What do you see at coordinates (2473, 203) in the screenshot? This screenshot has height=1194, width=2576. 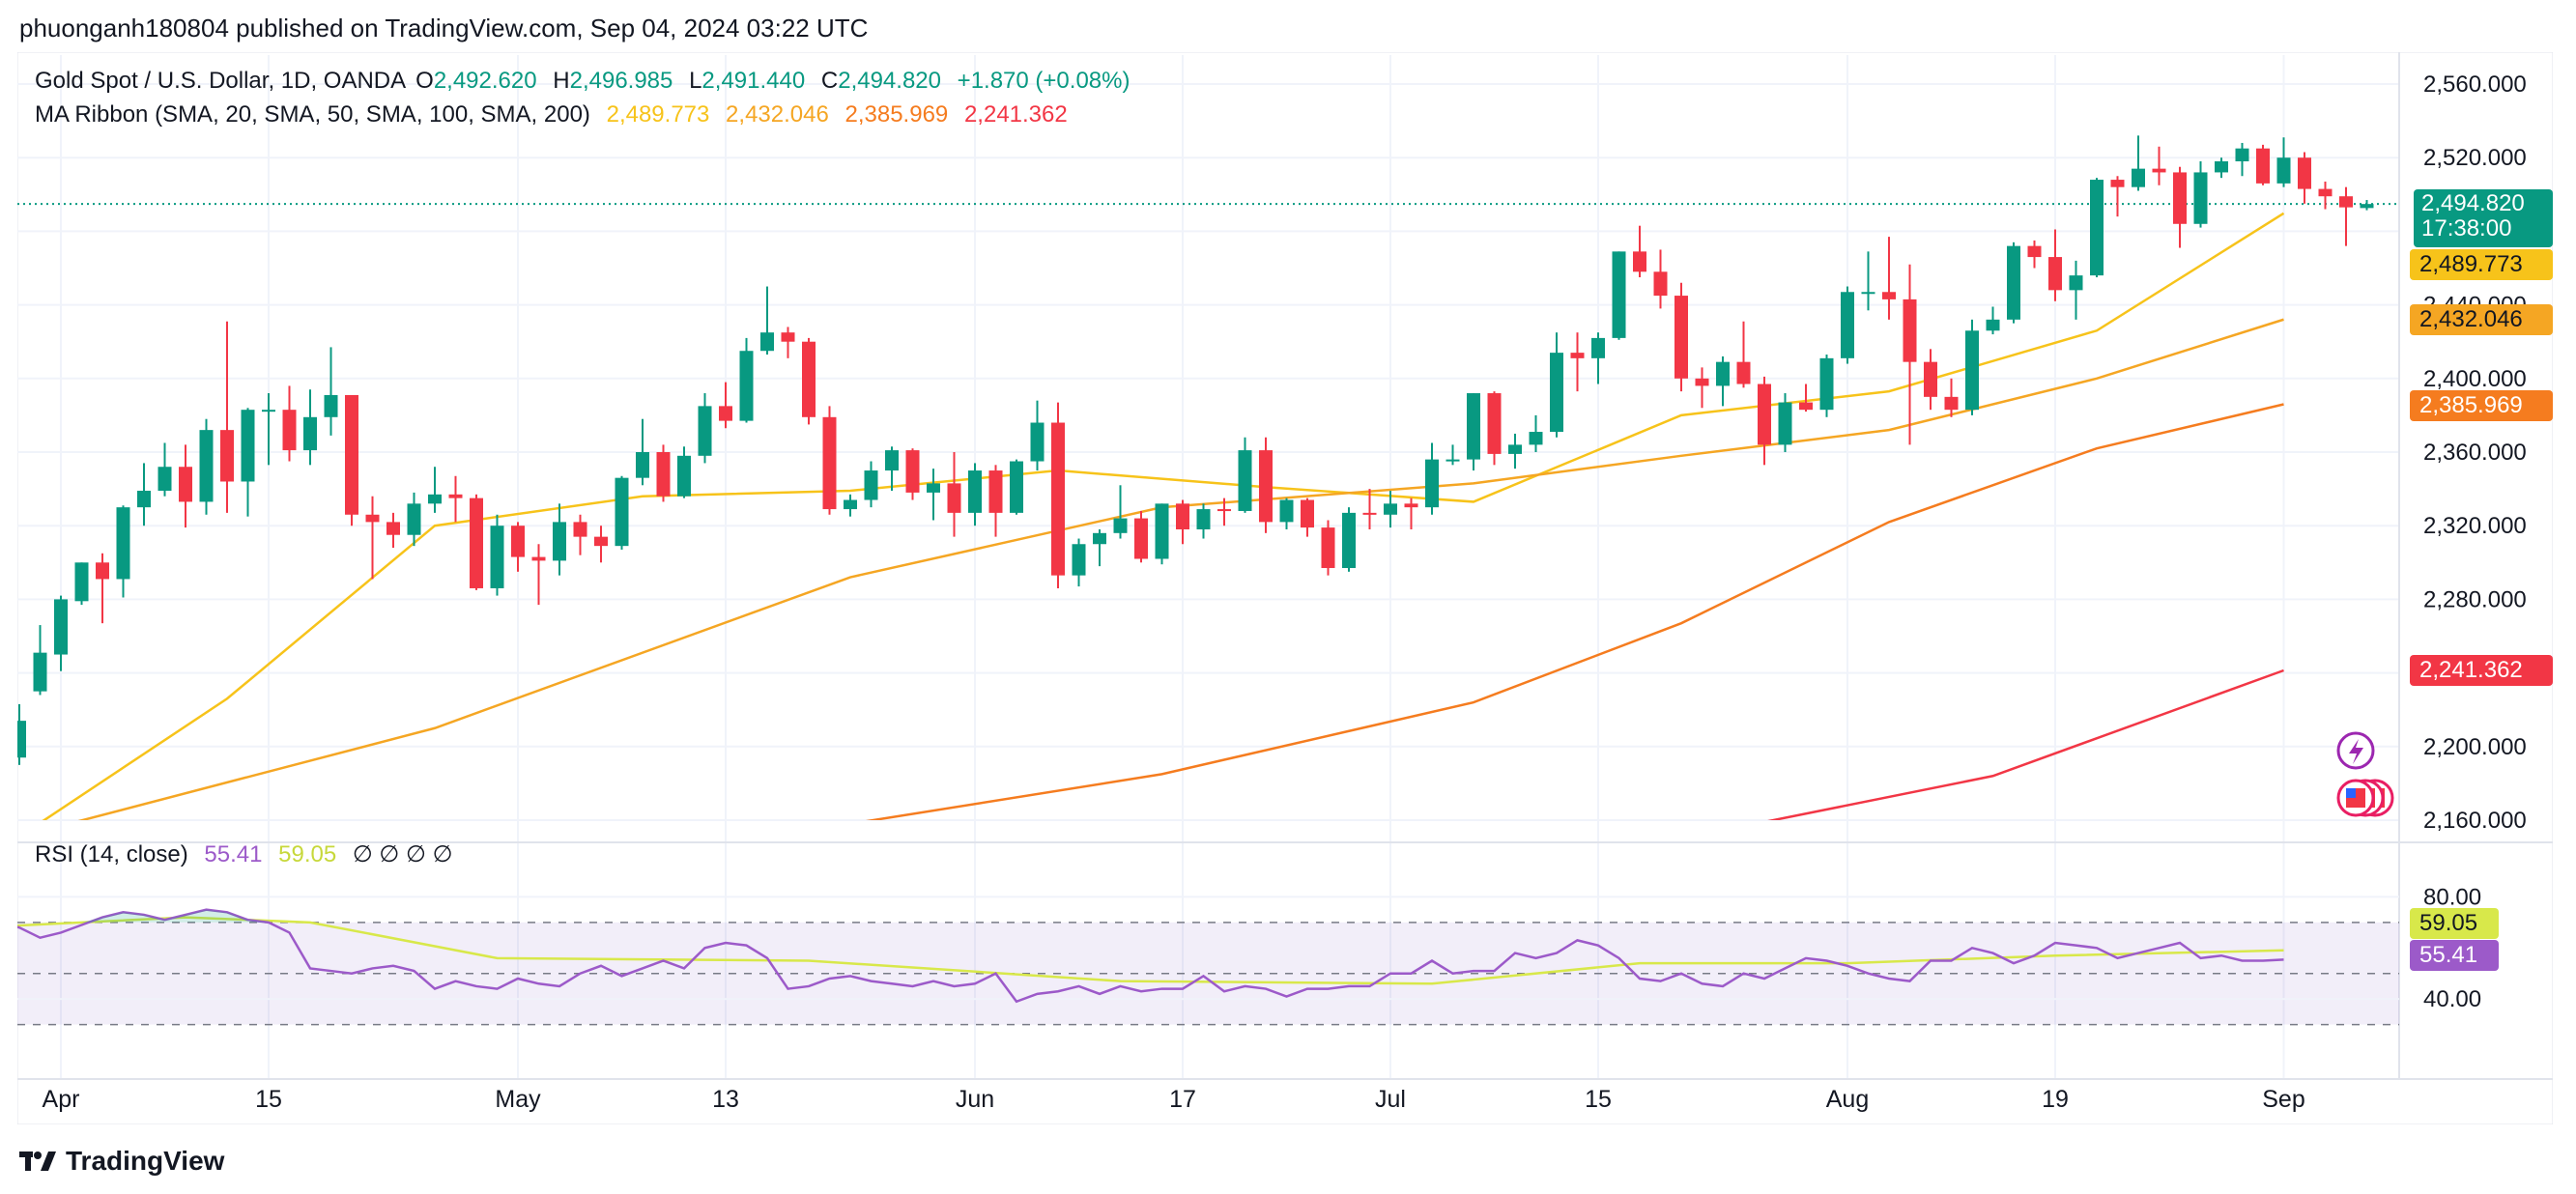 I see `last-price-value: 2,494.820` at bounding box center [2473, 203].